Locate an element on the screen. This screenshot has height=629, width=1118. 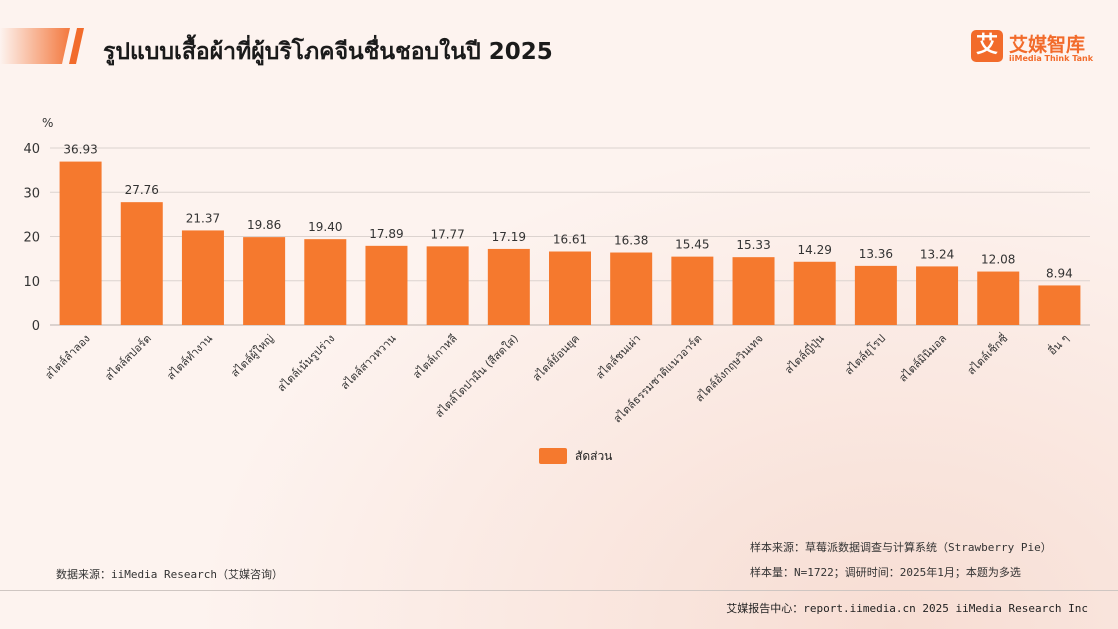
legend-swatch is located at coordinates (553, 456).